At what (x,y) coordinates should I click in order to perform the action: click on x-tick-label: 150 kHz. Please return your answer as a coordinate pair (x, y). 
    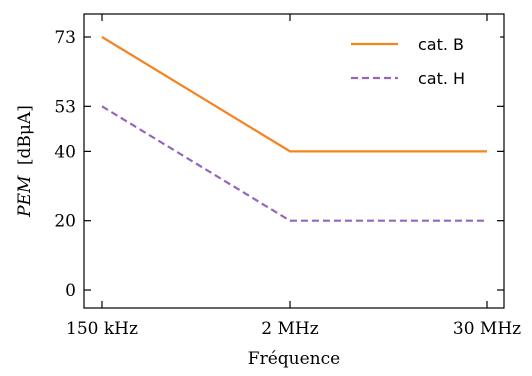
    Looking at the image, I should click on (102, 329).